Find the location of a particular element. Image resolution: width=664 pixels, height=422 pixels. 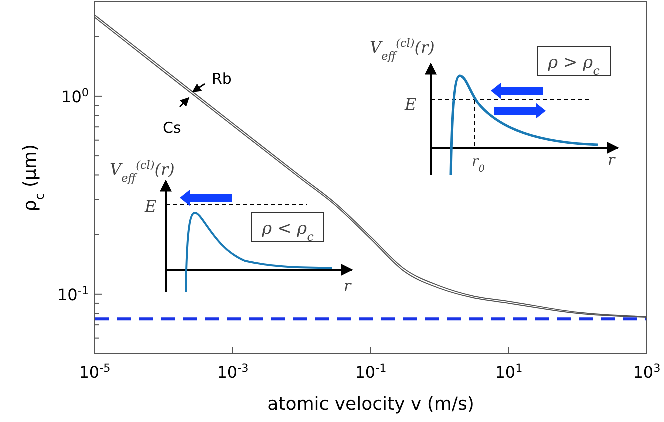

x-tick-label: 10$^{1}$ is located at coordinates (509, 372).